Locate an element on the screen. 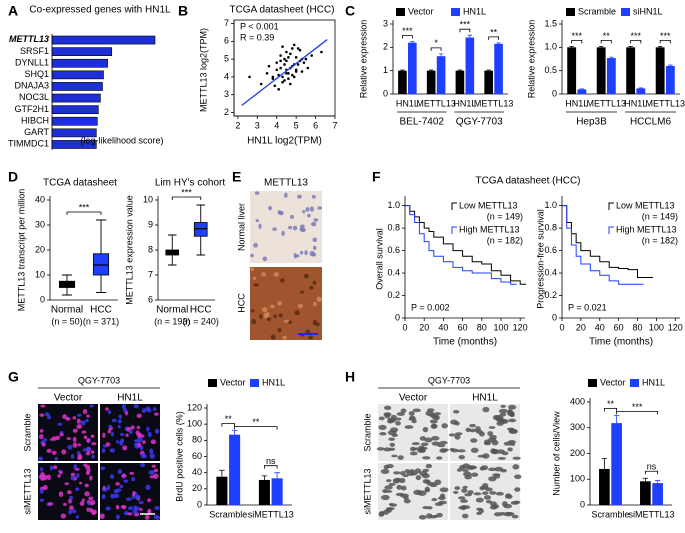 The width and height of the screenshot is (685, 533). x-tick-label: HN1L is located at coordinates (407, 103).